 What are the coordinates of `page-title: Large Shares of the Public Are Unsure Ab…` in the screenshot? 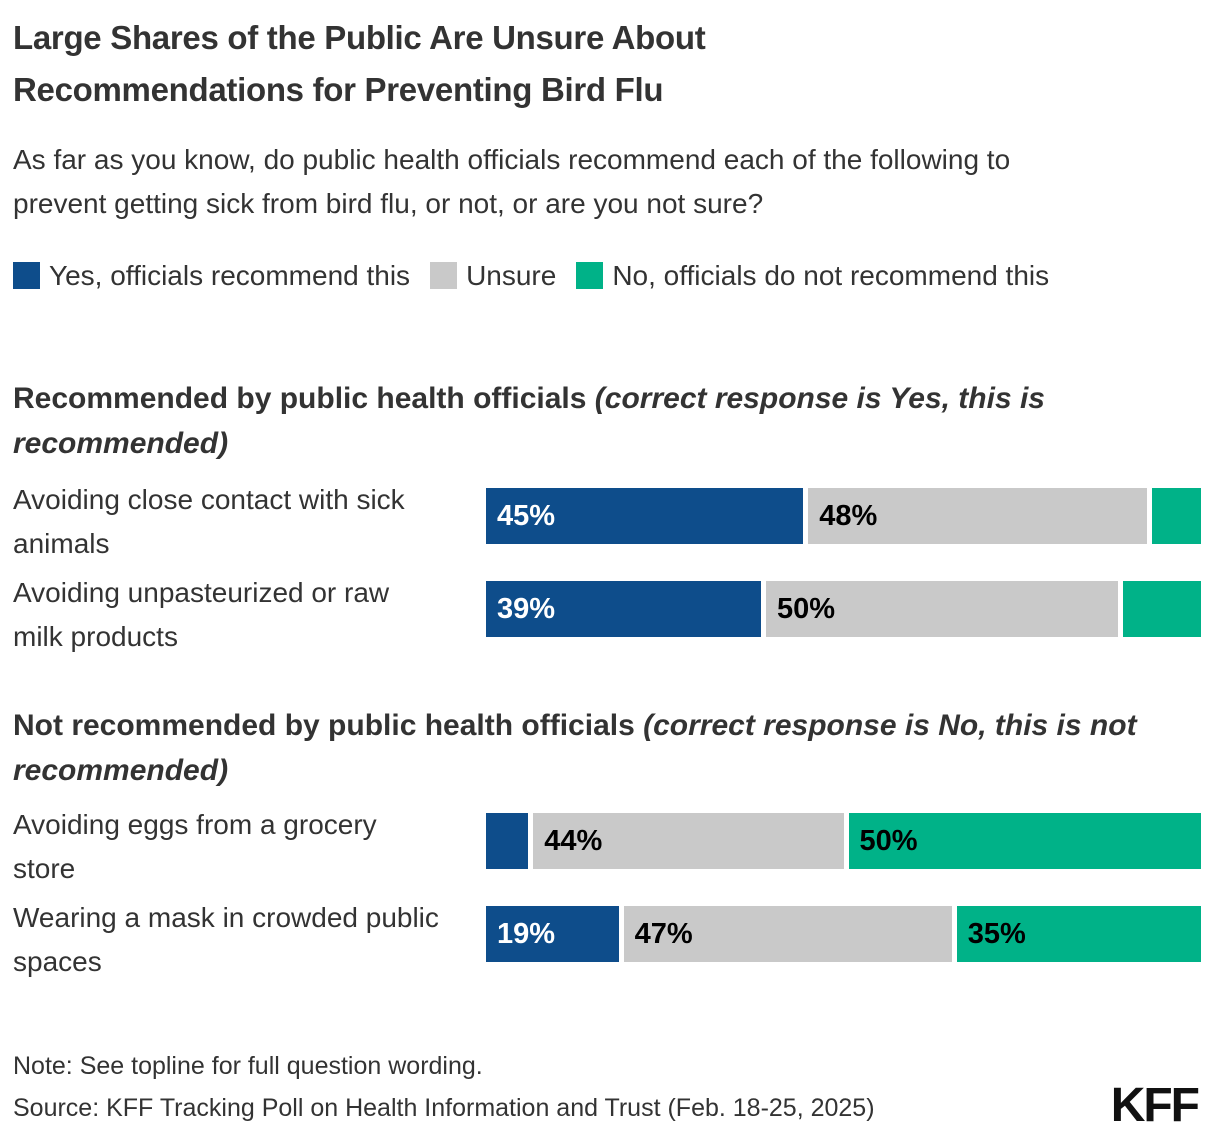 It's located at (359, 63).